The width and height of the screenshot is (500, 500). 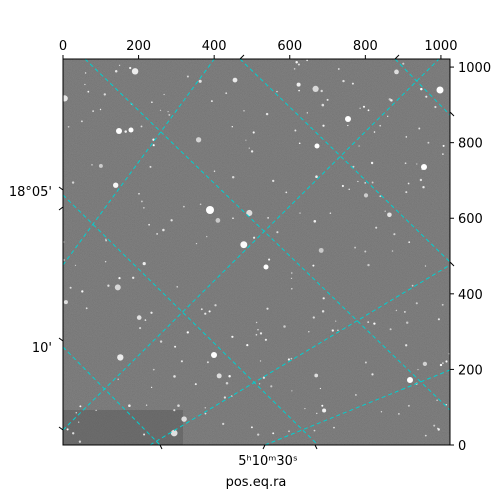 I want to click on ra-tick-label: 5ʰ10ᵐ30ˢ, so click(x=268, y=461).